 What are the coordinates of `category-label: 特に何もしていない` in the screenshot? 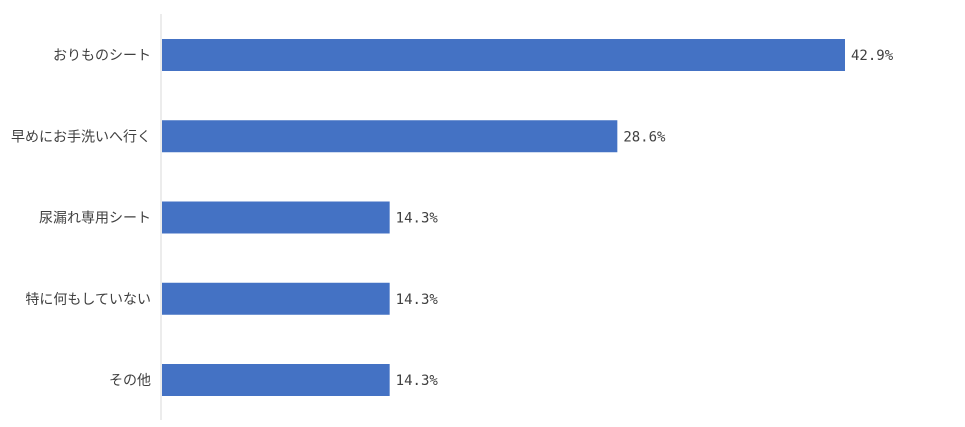 It's located at (88, 300).